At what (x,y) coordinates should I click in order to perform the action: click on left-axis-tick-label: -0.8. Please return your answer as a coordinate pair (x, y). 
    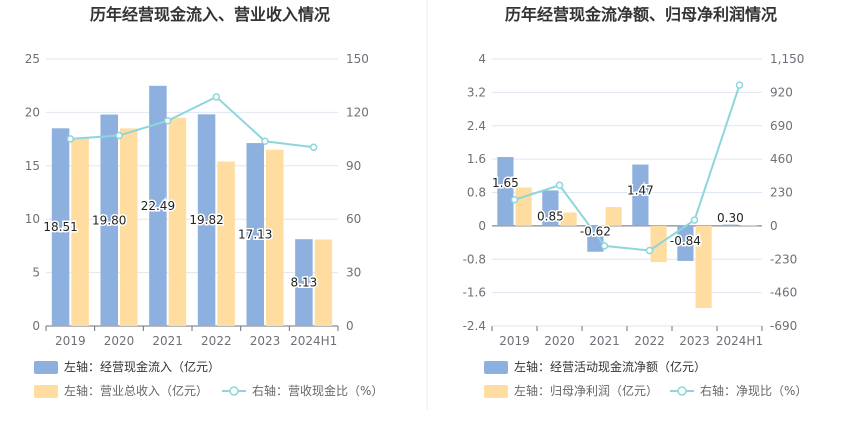
    Looking at the image, I should click on (474, 259).